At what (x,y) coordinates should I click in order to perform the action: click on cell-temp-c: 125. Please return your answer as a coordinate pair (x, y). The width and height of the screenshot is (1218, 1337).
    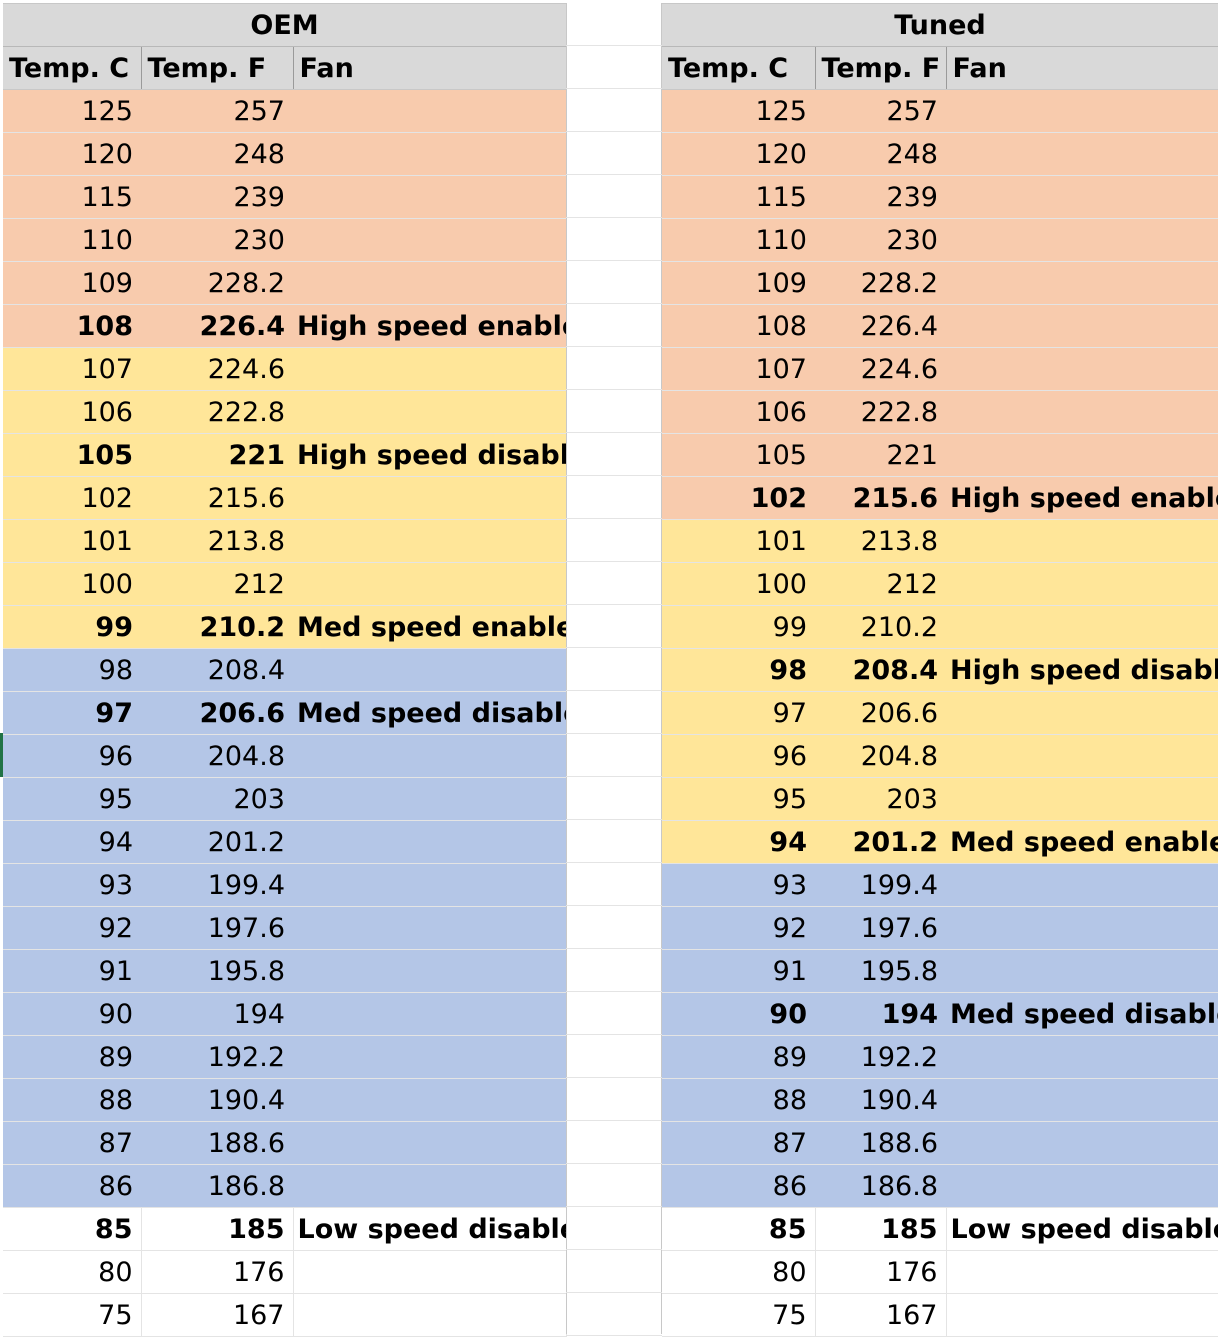
    Looking at the image, I should click on (738, 111).